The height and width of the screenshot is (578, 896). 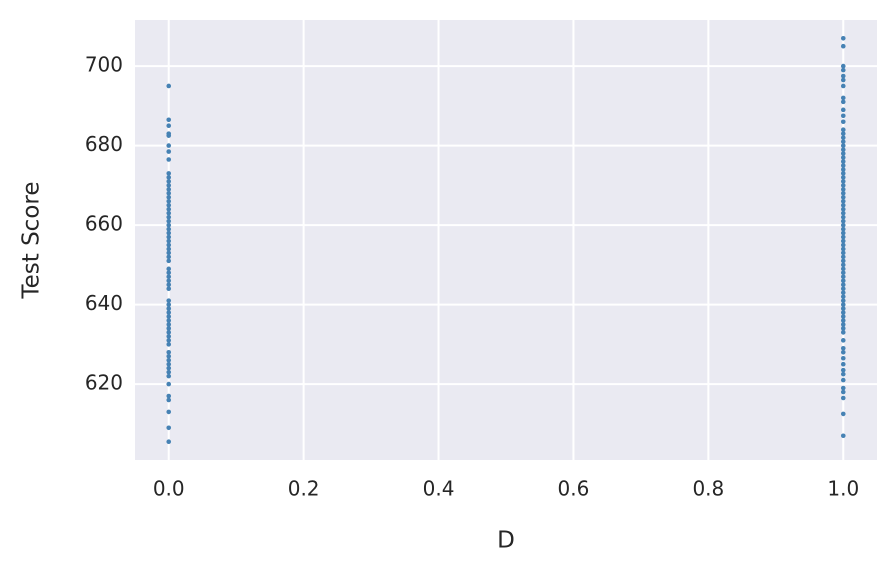 I want to click on y-tick-label: 660, so click(x=104, y=224).